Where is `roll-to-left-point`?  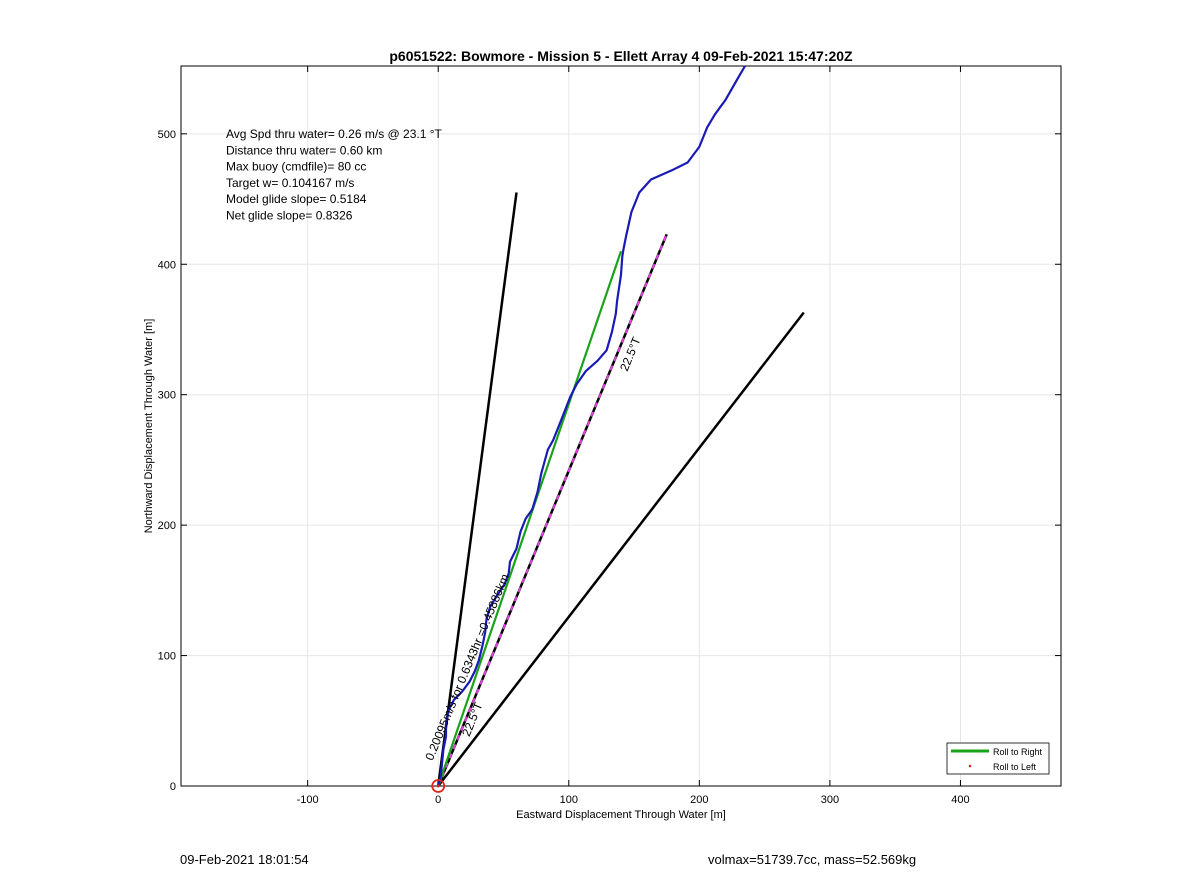 roll-to-left-point is located at coordinates (438, 786).